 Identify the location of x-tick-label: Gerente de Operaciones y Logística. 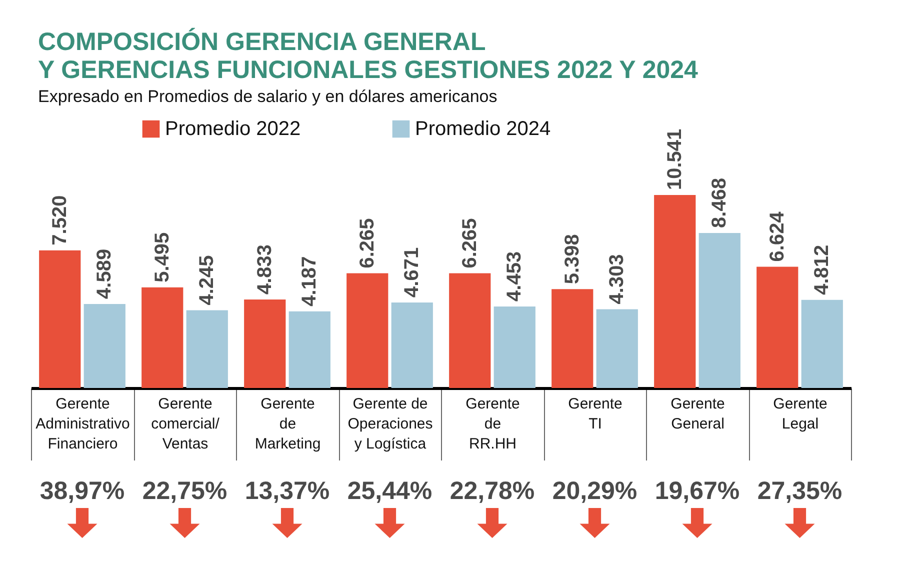
(390, 424).